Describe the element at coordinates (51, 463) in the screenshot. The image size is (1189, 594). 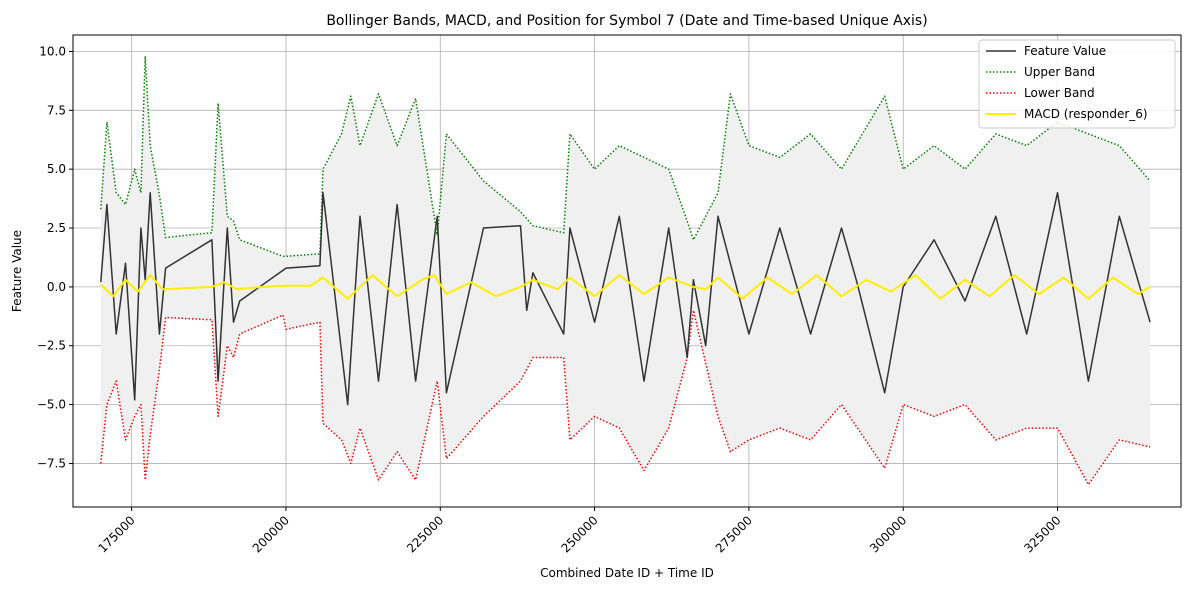
I see `y-tick-label: −7.5` at that location.